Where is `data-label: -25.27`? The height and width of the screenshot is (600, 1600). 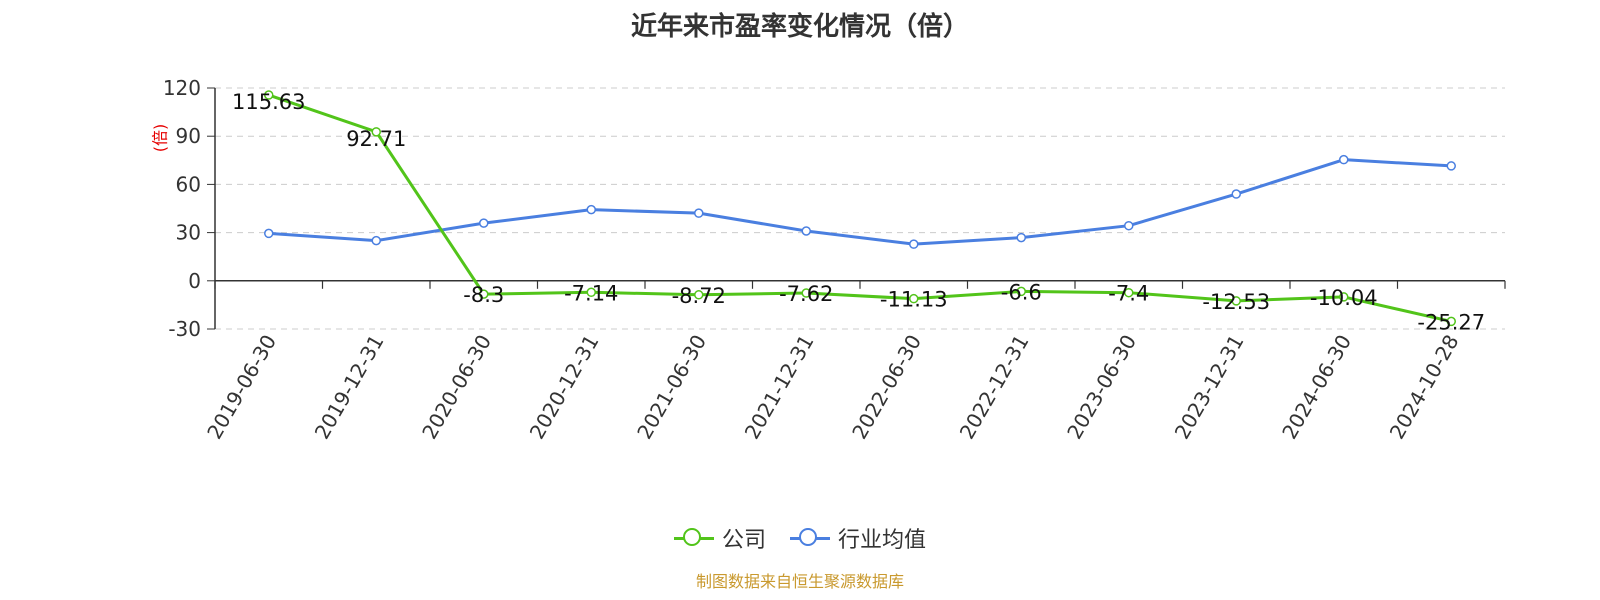
data-label: -25.27 is located at coordinates (1451, 322).